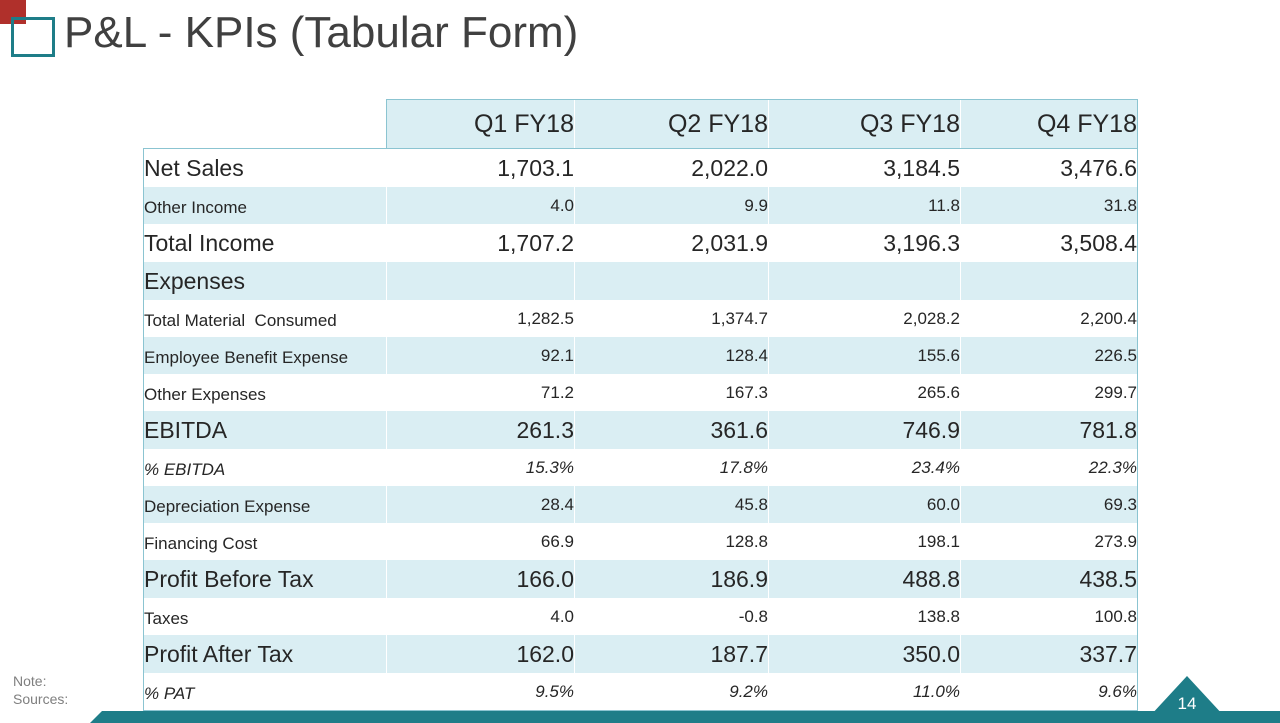 The image size is (1280, 723). I want to click on table-row: Other Income 4.0 9.9 11.8 31.8, so click(640, 205).